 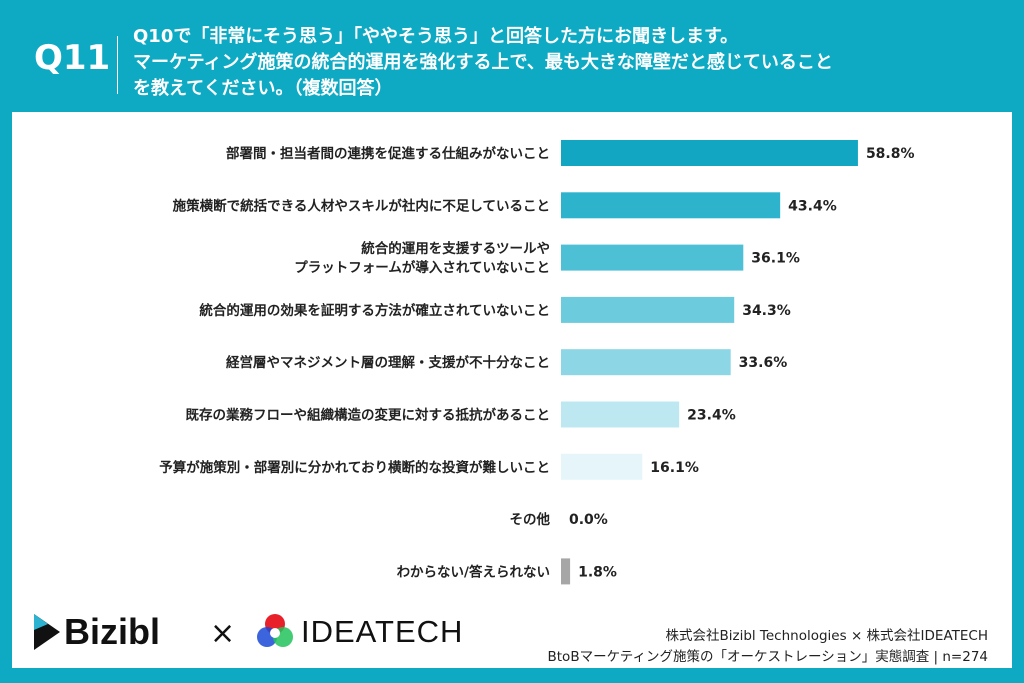 What do you see at coordinates (72, 58) in the screenshot?
I see `question-number: Q11` at bounding box center [72, 58].